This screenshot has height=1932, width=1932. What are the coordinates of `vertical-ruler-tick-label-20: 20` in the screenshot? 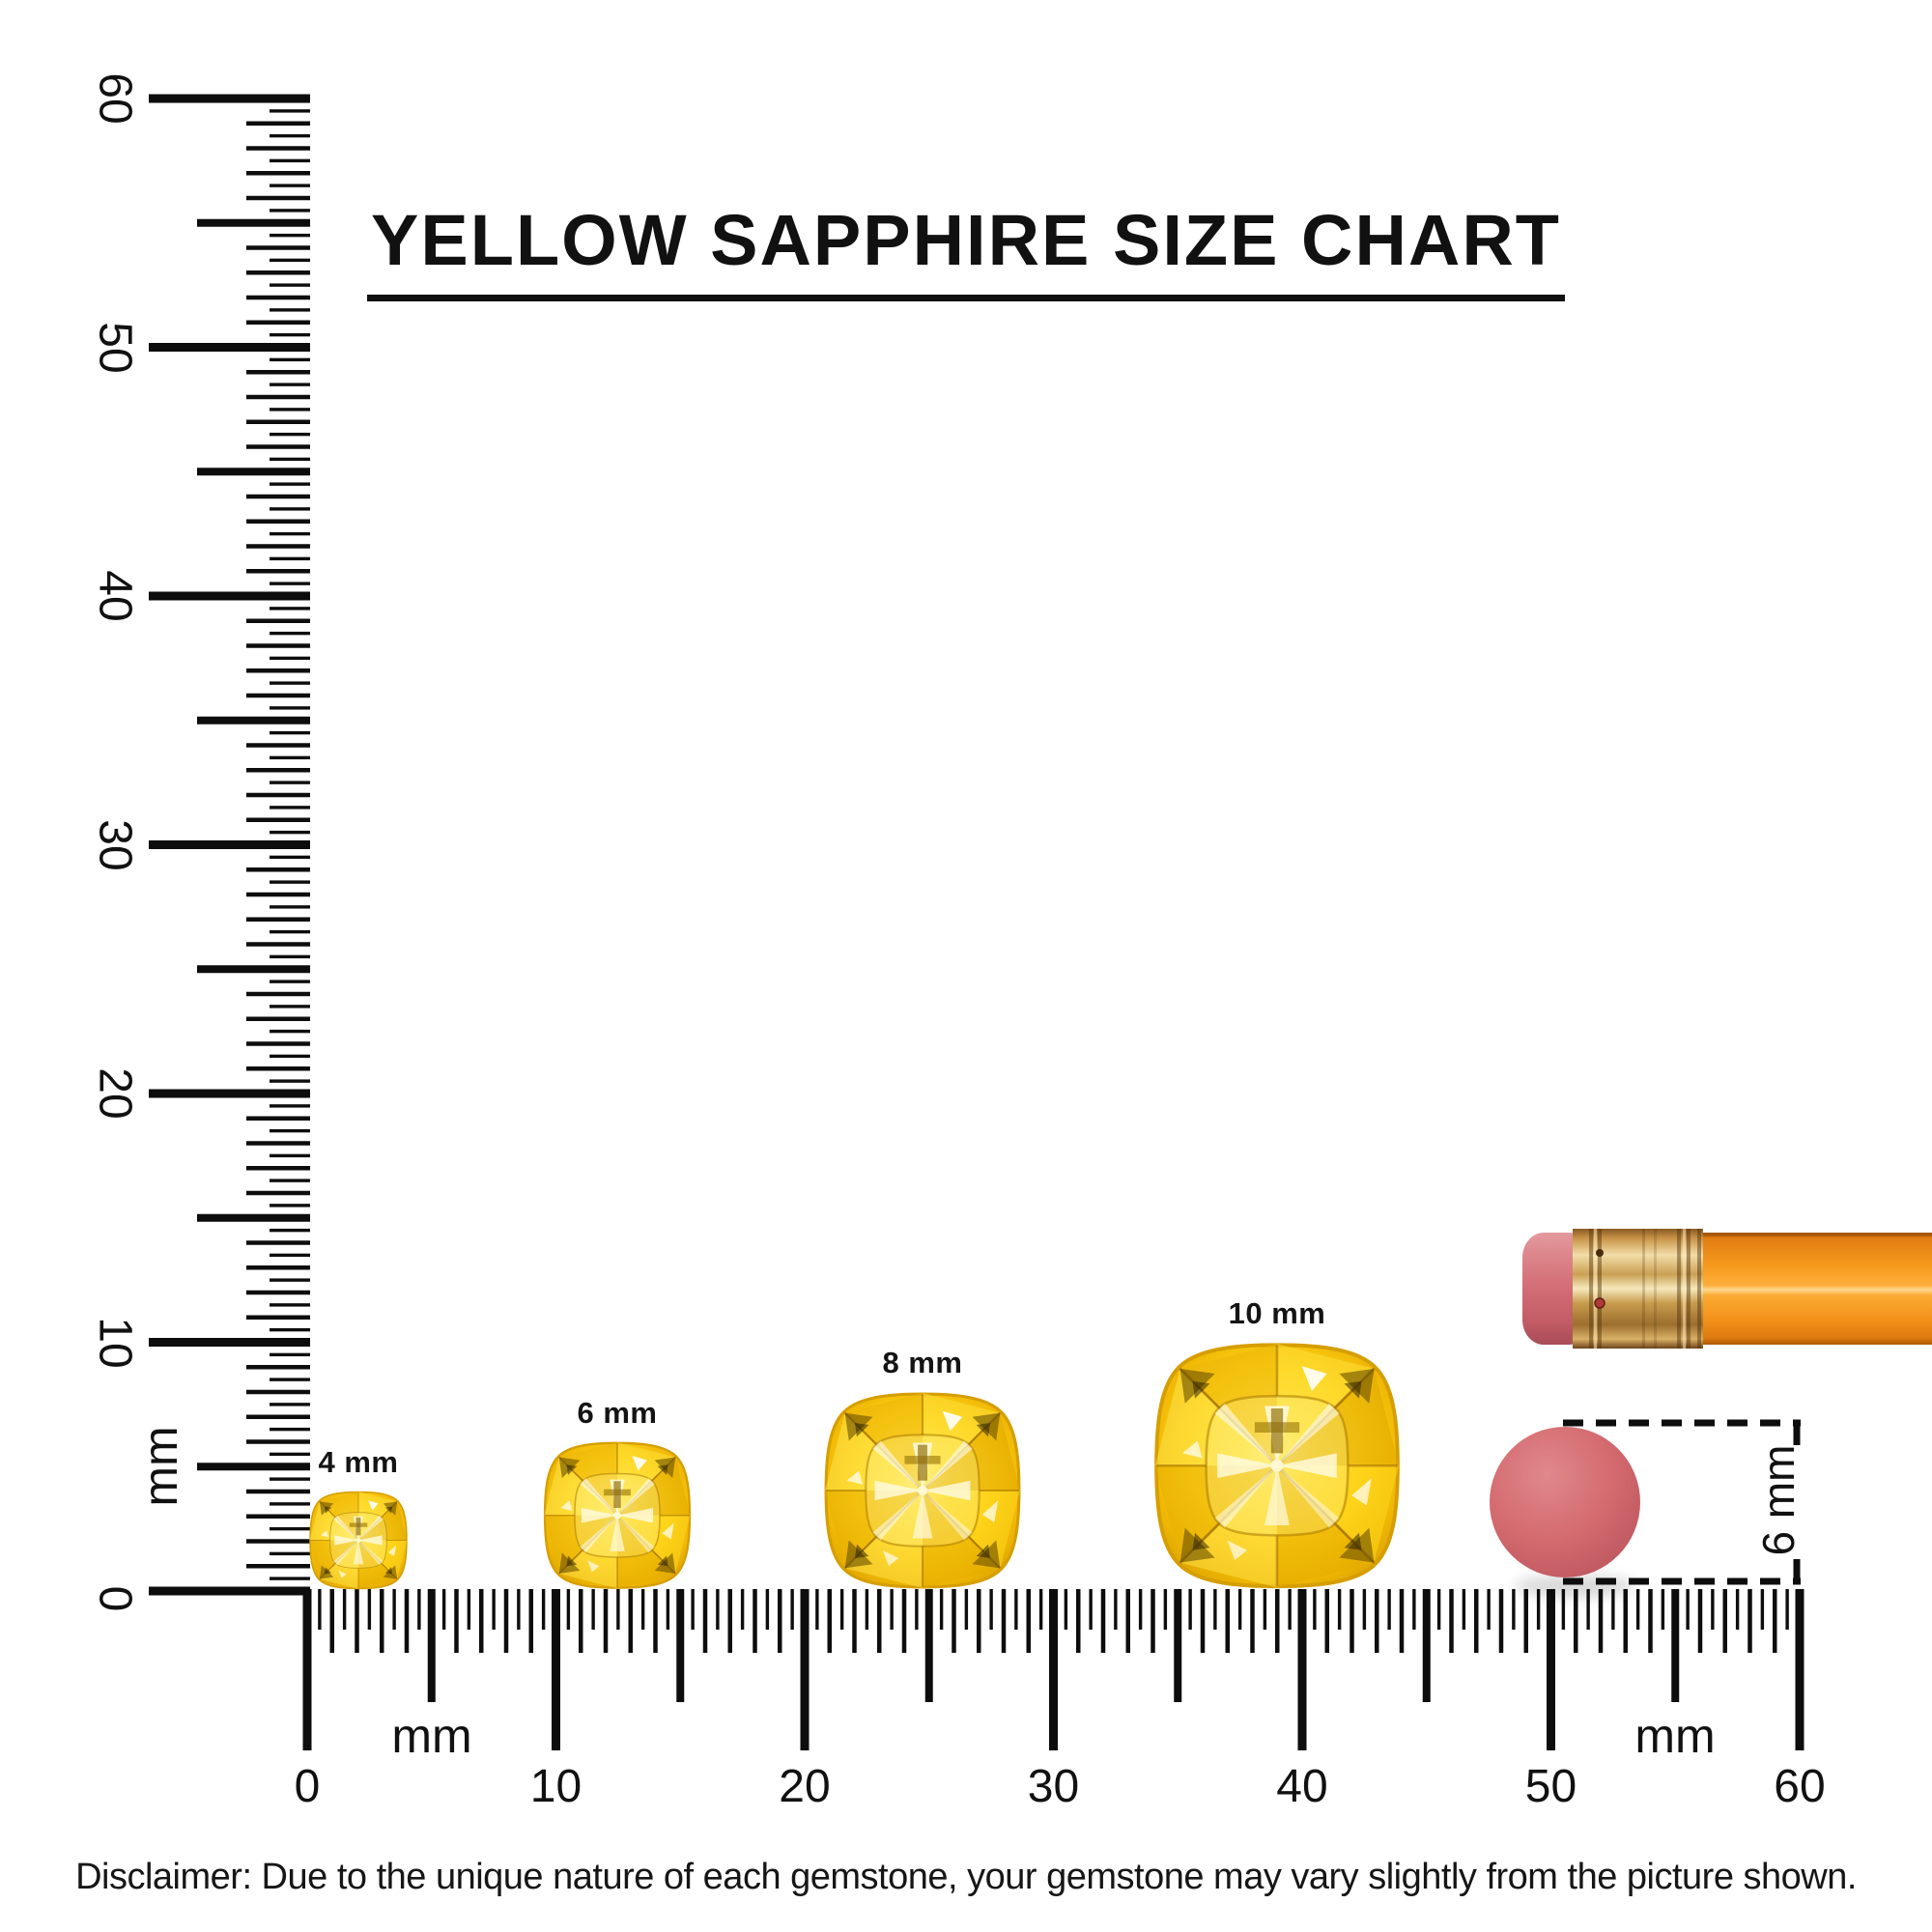 It's located at (115, 1093).